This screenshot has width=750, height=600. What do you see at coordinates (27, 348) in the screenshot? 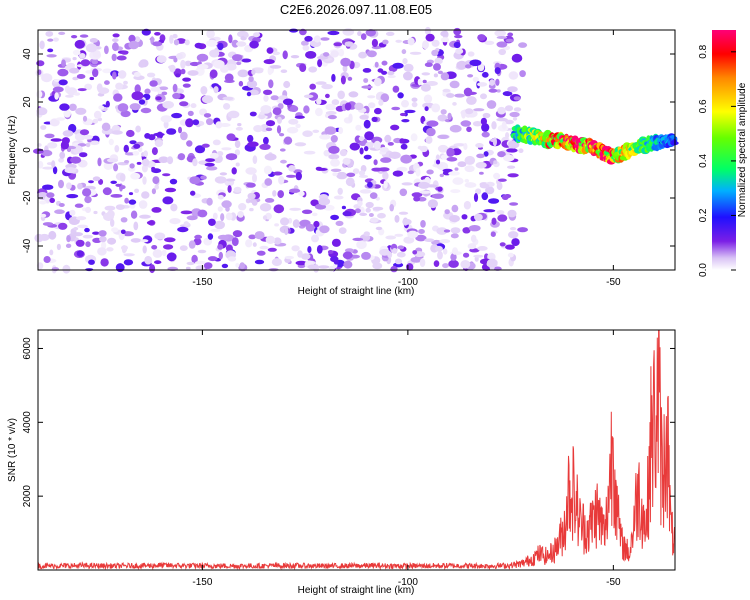
I see `snr-y-tick-label: 6000` at bounding box center [27, 348].